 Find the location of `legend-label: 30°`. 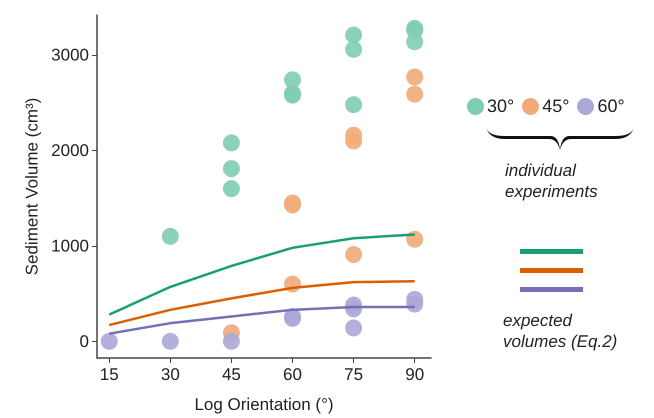

legend-label: 30° is located at coordinates (500, 106).